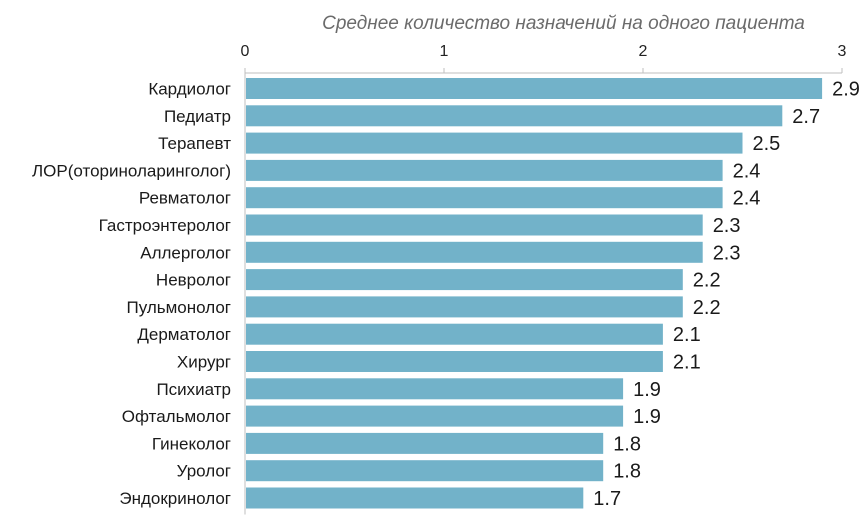 This screenshot has width=865, height=518. What do you see at coordinates (204, 362) in the screenshot?
I see `category-label: Хирург` at bounding box center [204, 362].